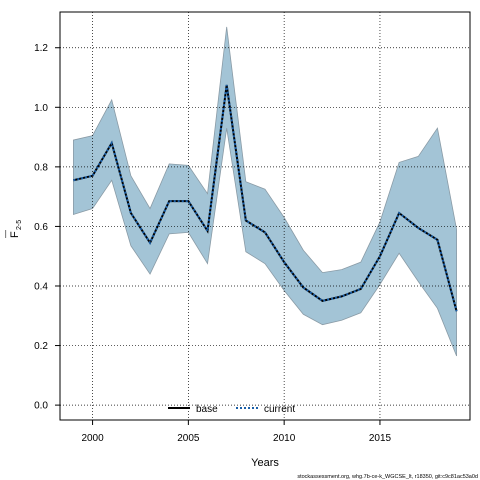  I want to click on x-axis-title: Years, so click(265, 463).